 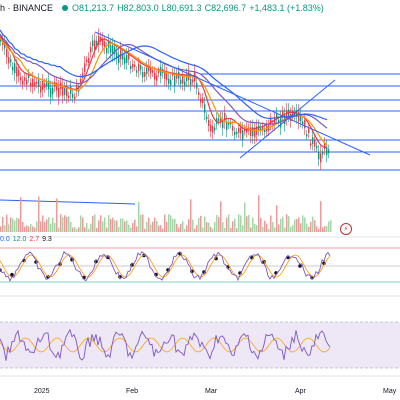 I want to click on x-axis-label-apr: Apr, so click(x=300, y=391).